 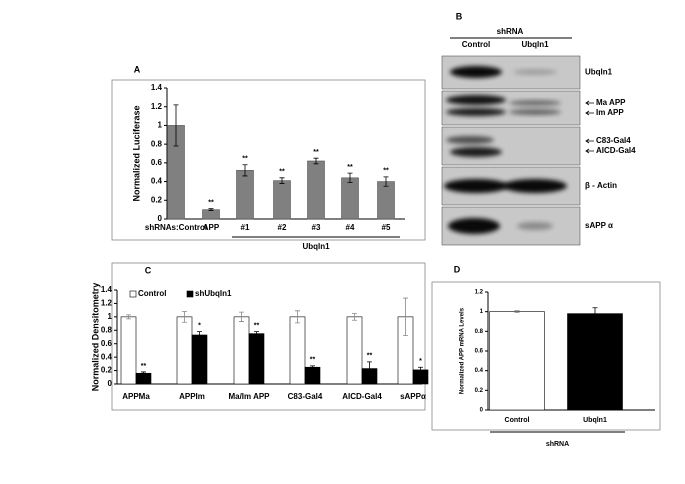 I want to click on x-tick-label: Ubqln1, so click(x=595, y=420).